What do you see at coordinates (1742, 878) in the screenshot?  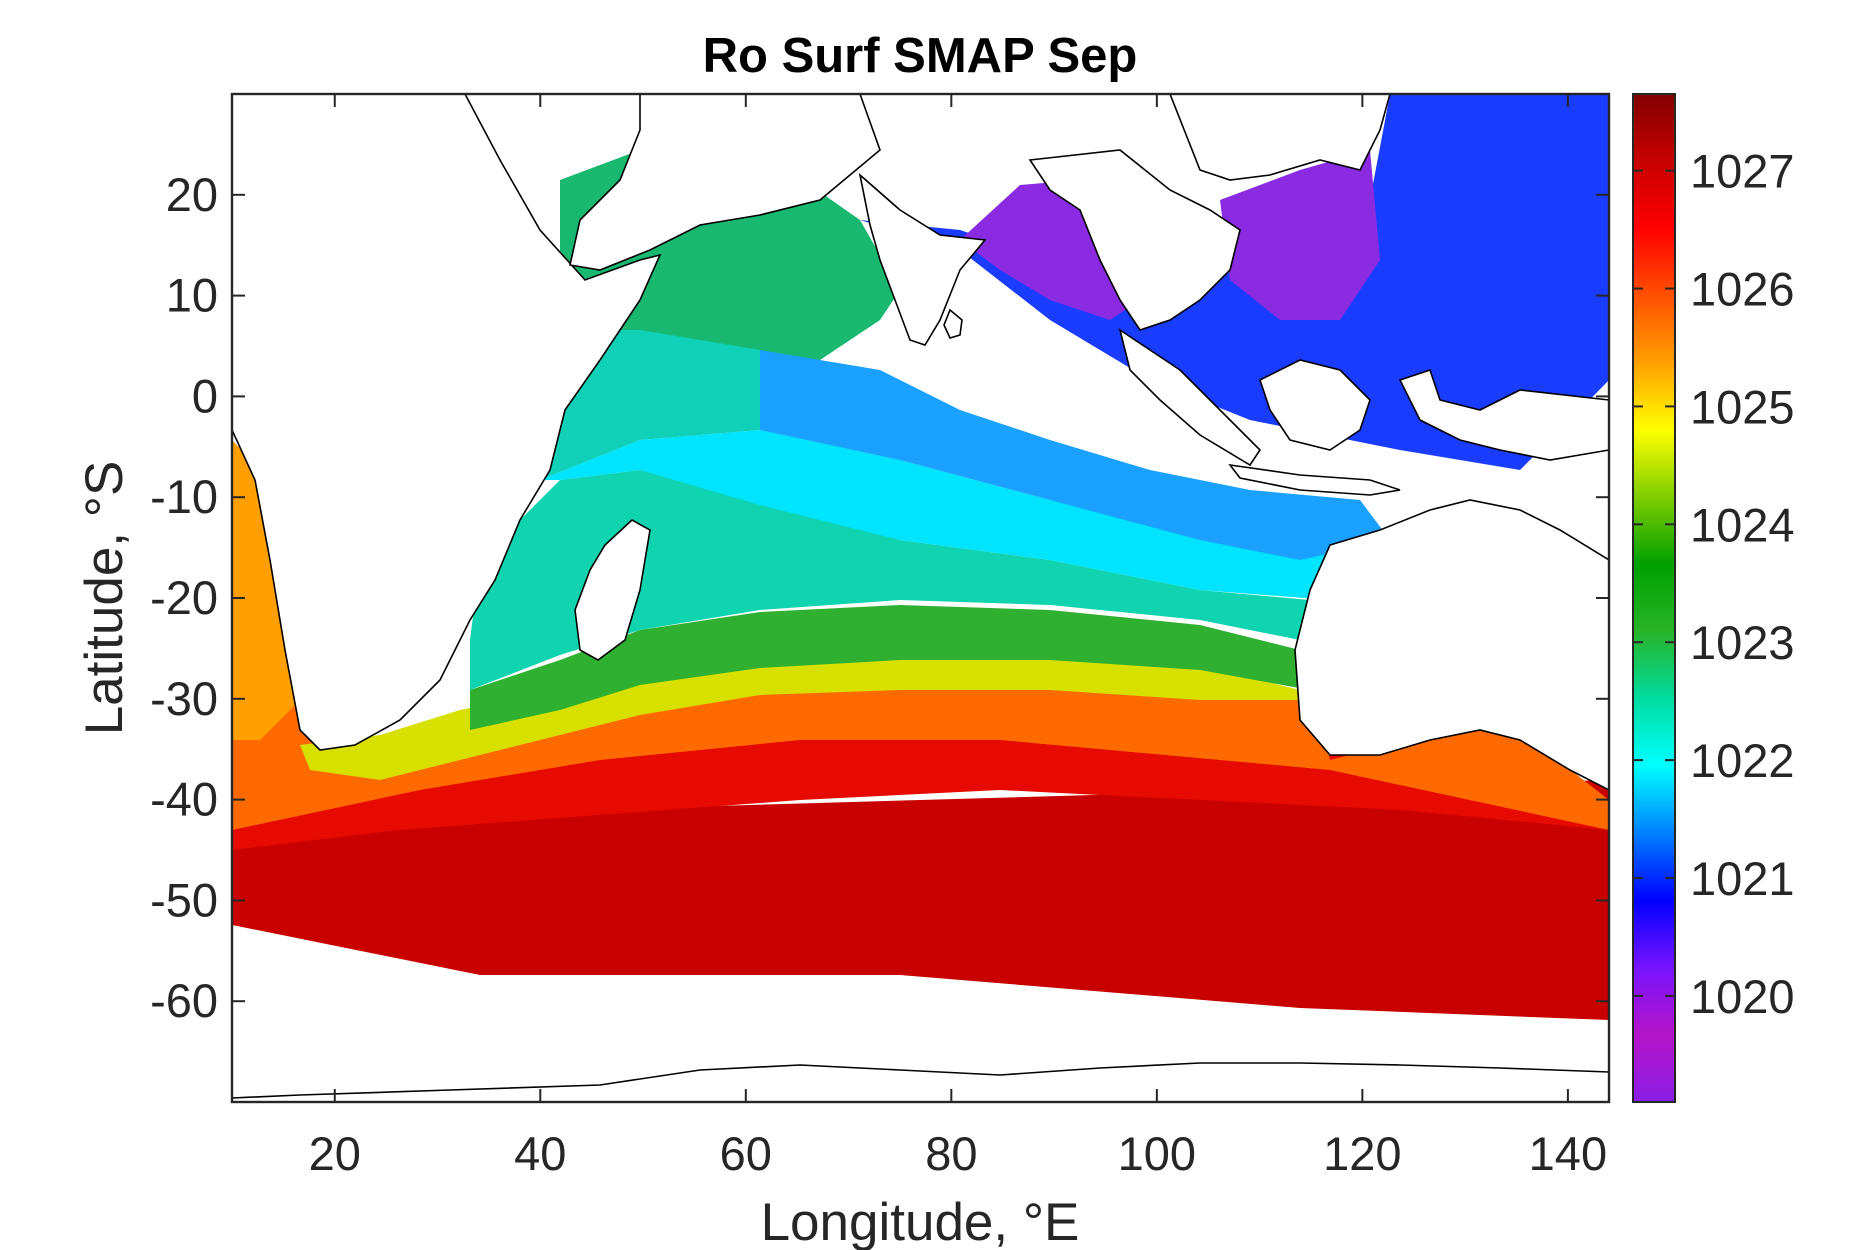 I see `colorbar-tick-label: 1021` at bounding box center [1742, 878].